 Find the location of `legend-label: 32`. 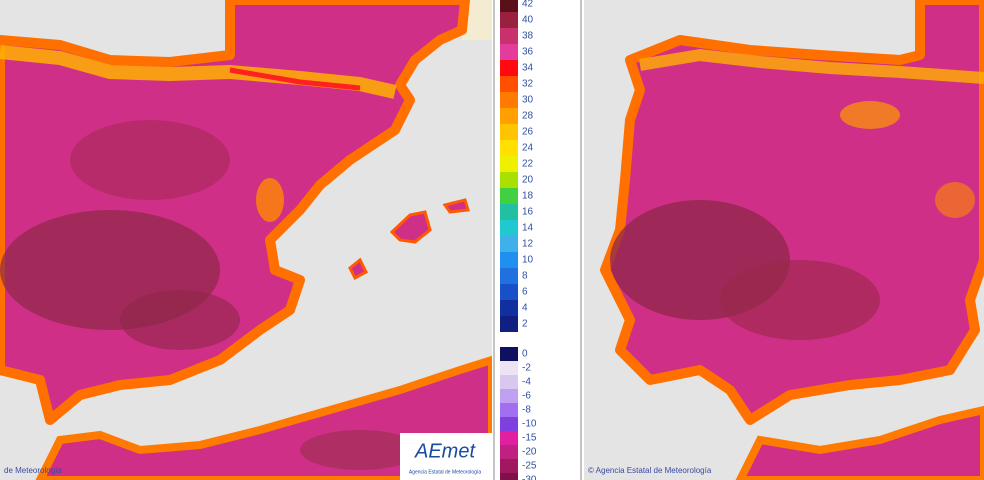

legend-label: 32 is located at coordinates (528, 84).